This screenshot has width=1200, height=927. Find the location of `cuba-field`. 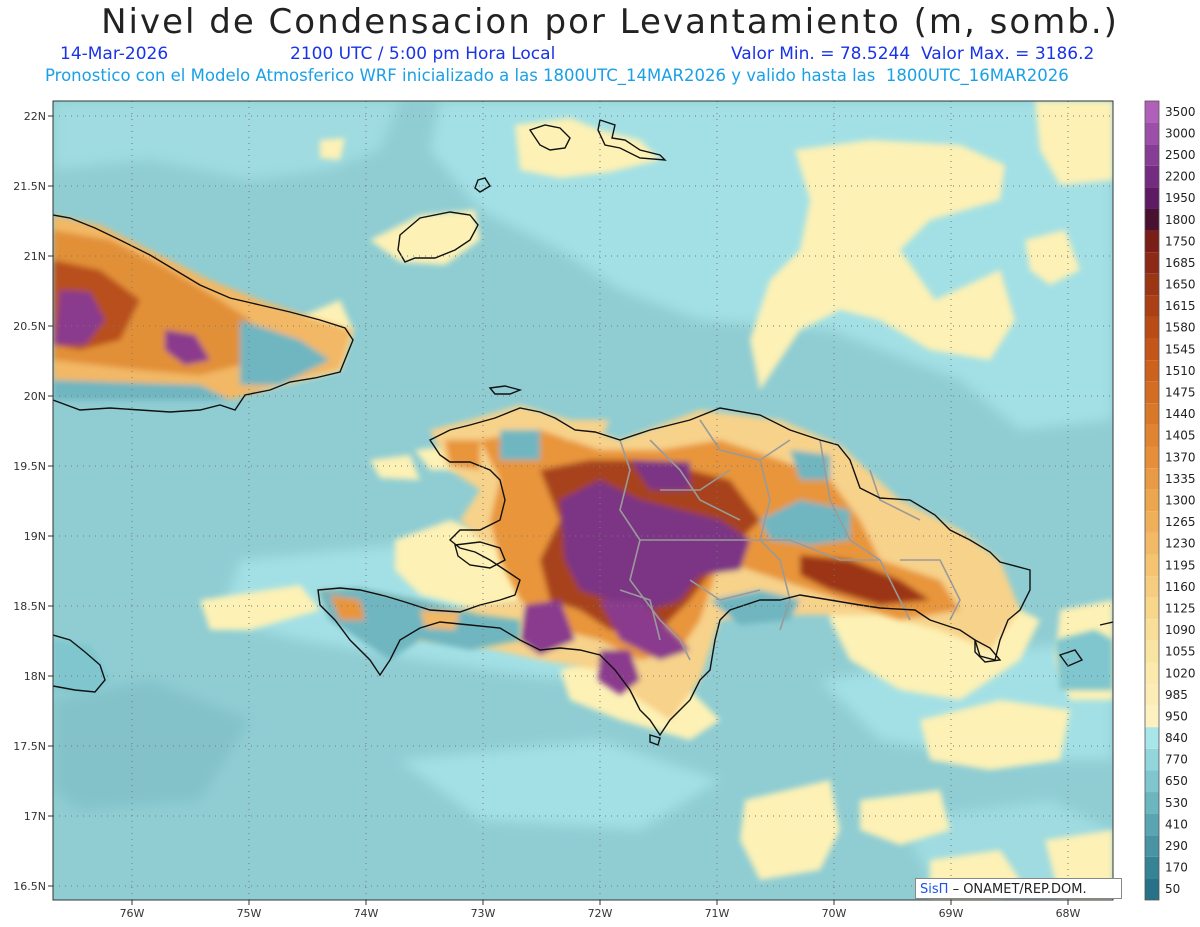

cuba-field is located at coordinates (203, 307).